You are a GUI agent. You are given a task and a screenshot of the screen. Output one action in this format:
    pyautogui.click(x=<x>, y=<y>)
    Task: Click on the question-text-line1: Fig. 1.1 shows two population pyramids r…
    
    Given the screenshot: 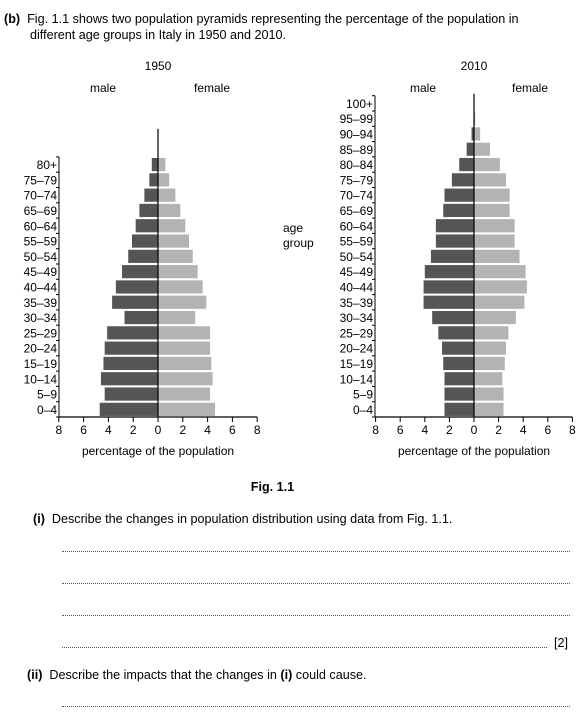 What is the action you would take?
    pyautogui.click(x=273, y=19)
    